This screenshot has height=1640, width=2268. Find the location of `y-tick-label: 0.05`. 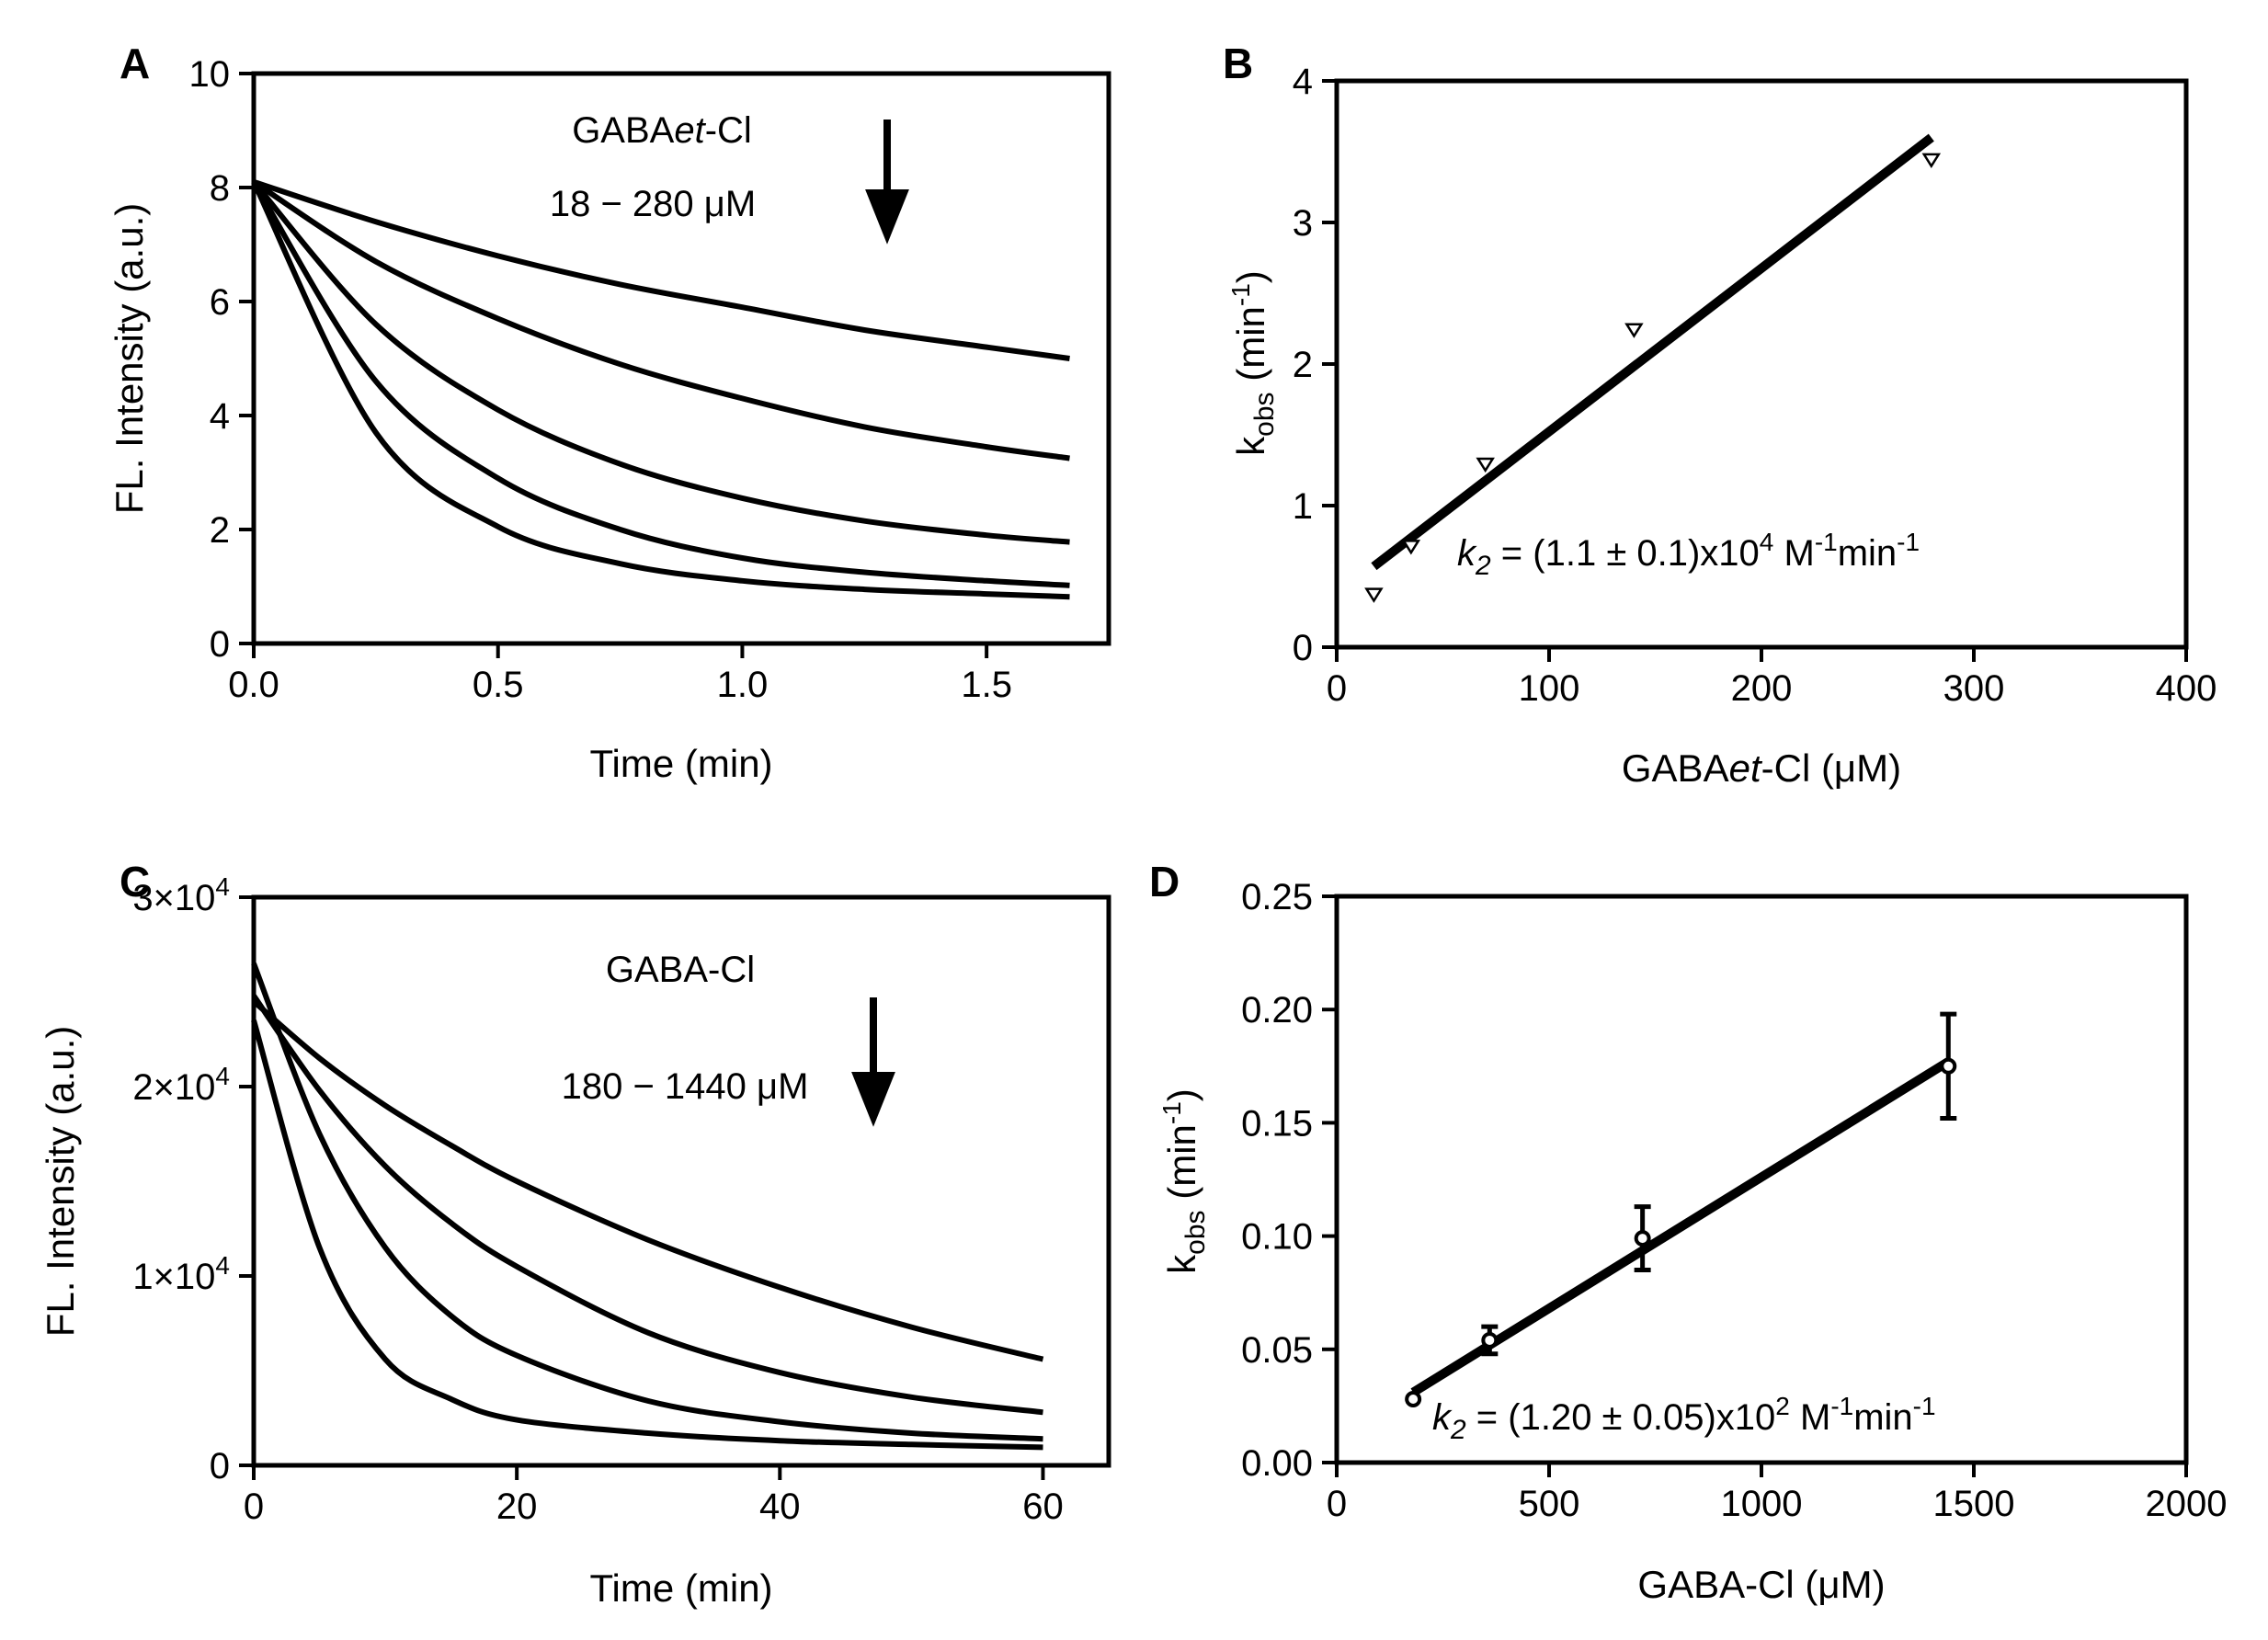

y-tick-label: 0.05 is located at coordinates (1277, 1351).